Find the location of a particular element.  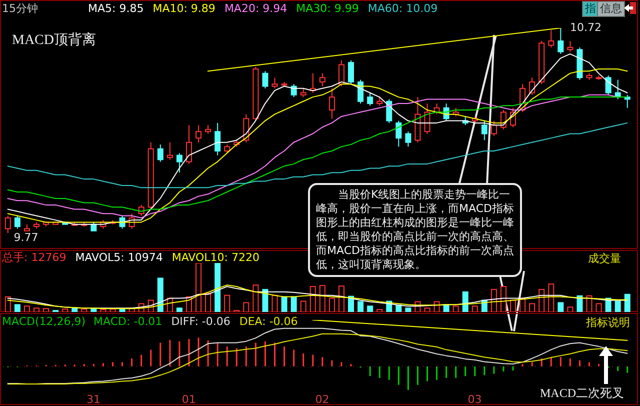

annotation: 成交量 is located at coordinates (604, 259).